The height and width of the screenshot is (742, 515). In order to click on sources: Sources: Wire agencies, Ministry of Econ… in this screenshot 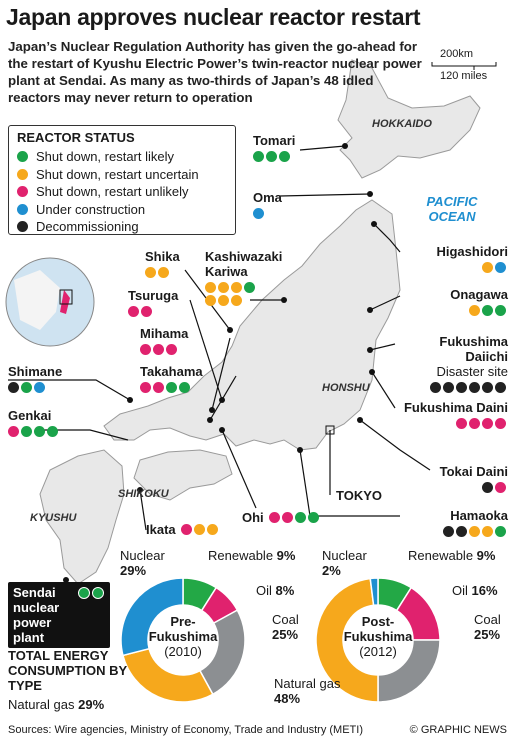, I will do `click(185, 730)`.